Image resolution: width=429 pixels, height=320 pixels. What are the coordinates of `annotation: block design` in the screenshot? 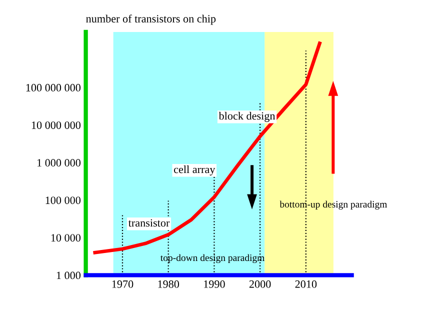 It's located at (247, 117).